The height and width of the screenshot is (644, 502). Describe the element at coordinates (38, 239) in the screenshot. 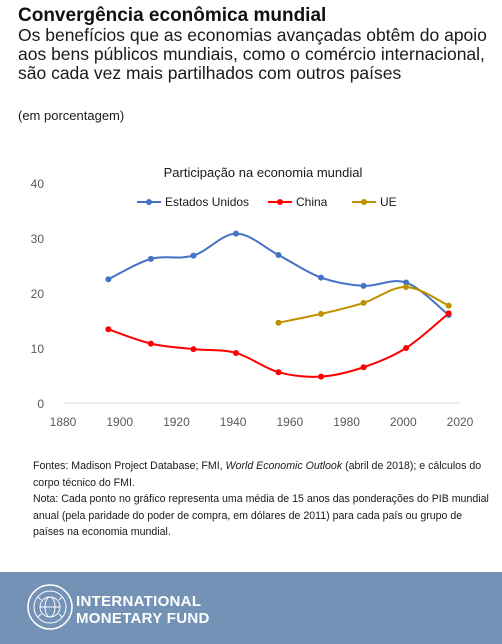

I see `y-tick-label: 30` at that location.